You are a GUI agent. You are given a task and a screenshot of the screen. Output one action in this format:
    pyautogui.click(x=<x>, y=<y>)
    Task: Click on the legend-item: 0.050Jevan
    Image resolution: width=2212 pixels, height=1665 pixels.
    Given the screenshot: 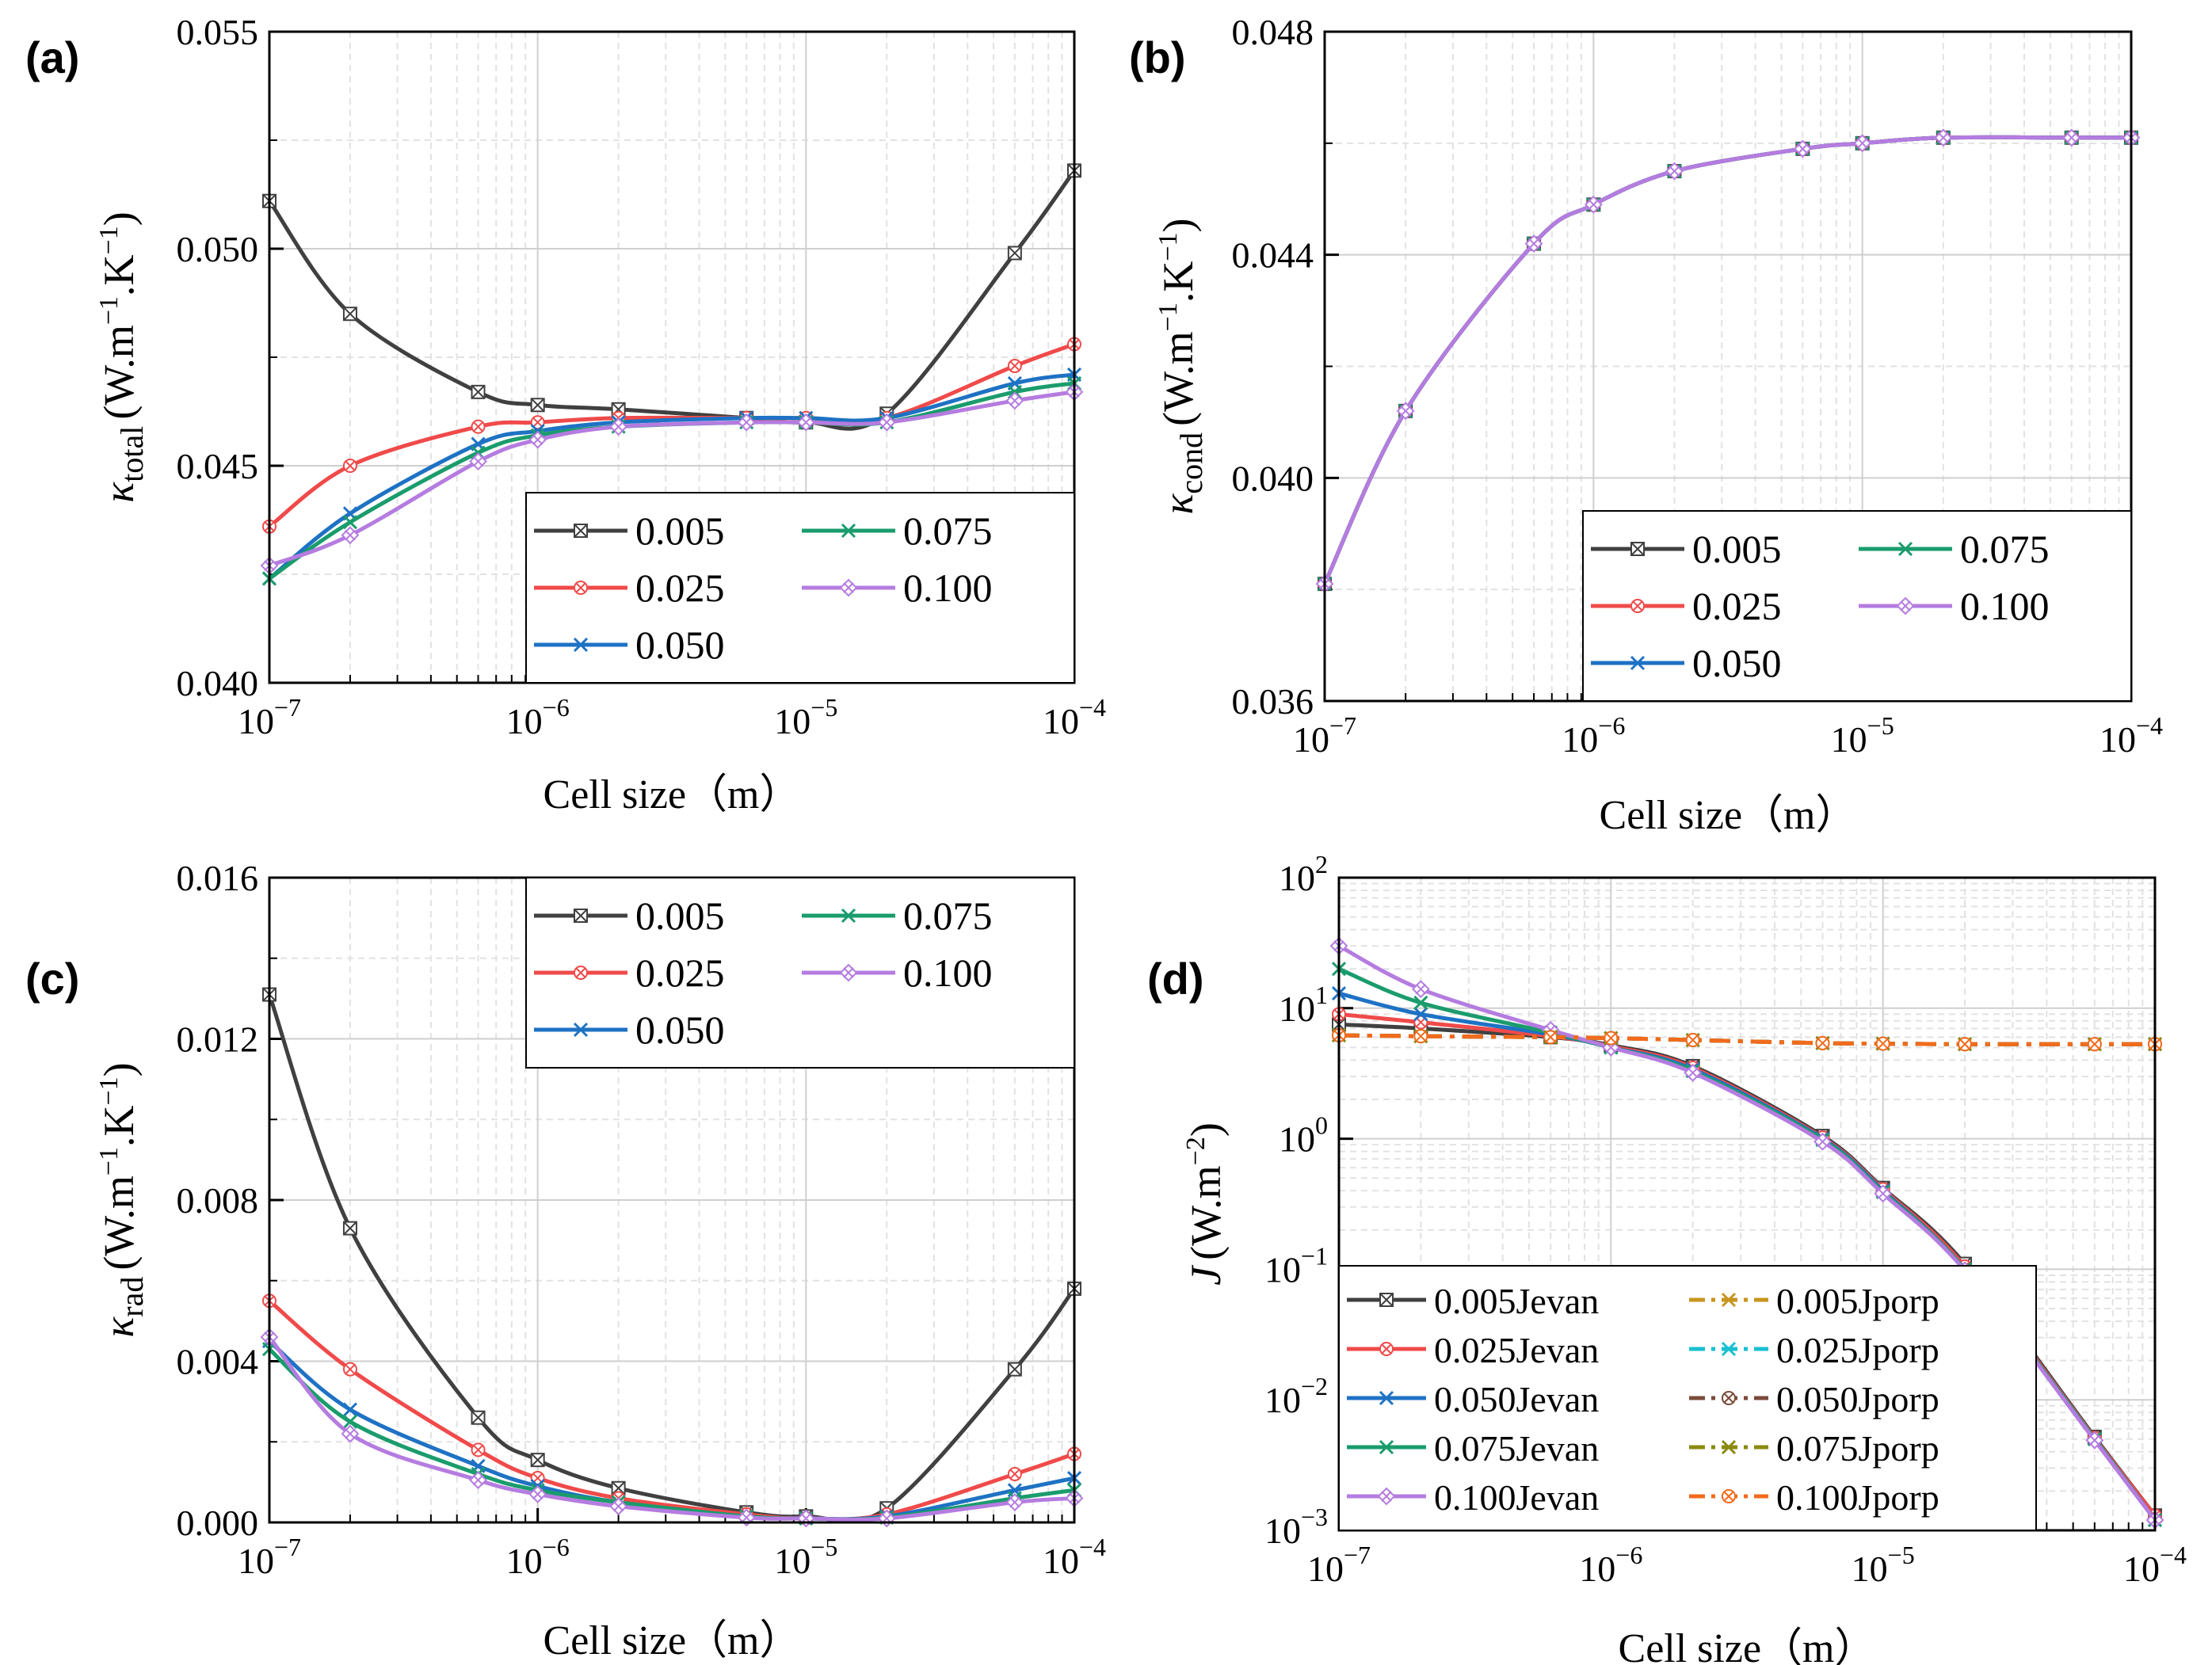 What is the action you would take?
    pyautogui.click(x=1473, y=1399)
    